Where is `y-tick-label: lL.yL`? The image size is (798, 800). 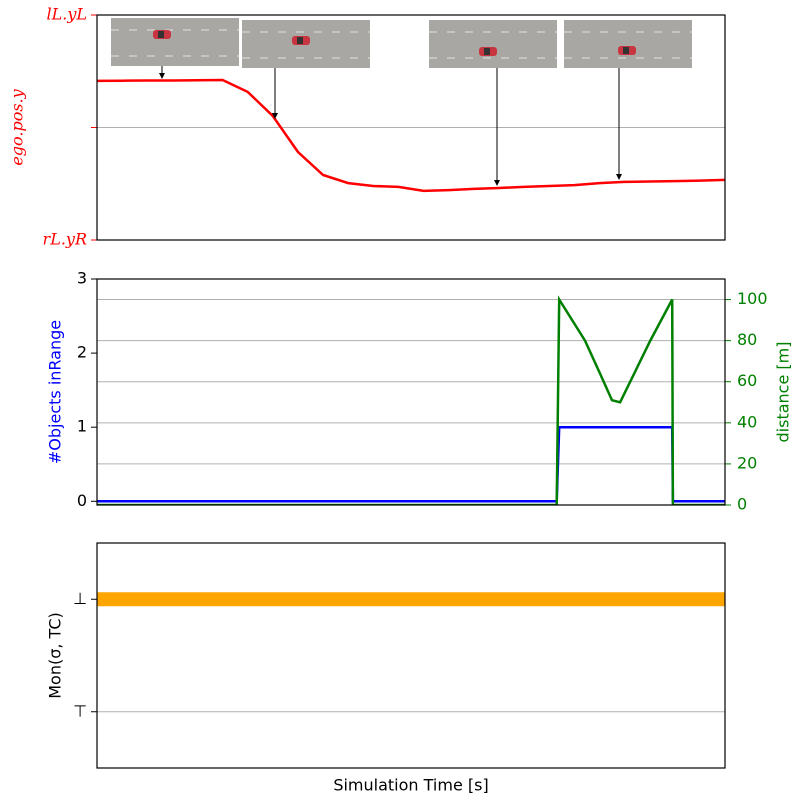 y-tick-label: lL.yL is located at coordinates (67, 14).